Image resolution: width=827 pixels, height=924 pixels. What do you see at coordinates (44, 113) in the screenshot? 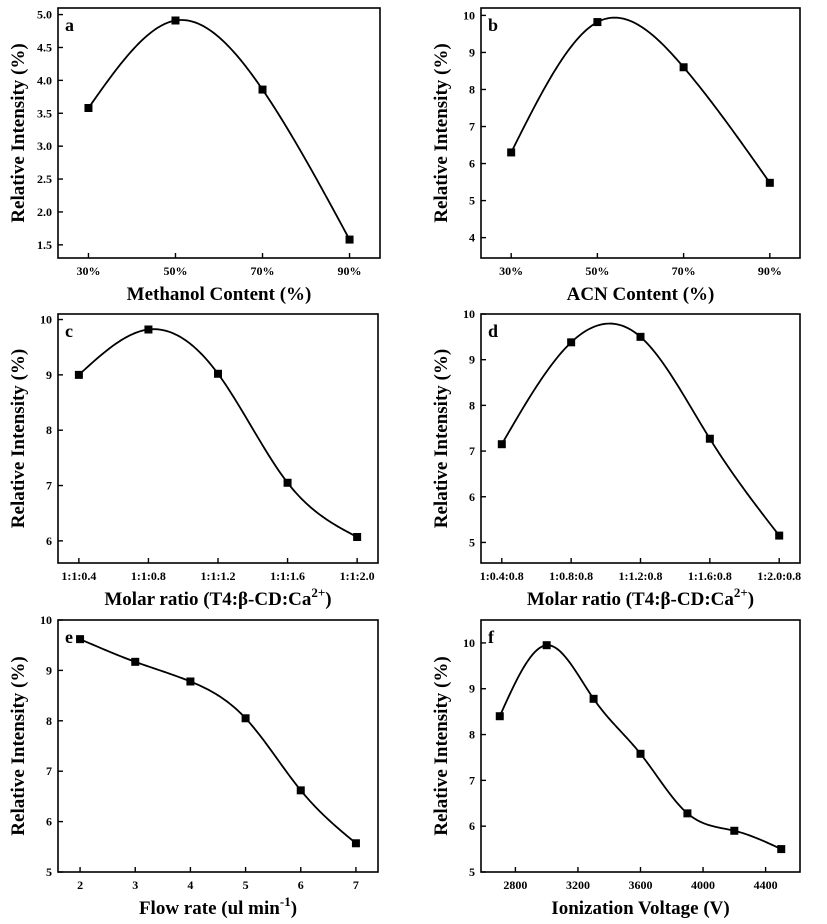
I see `y-tick-label: 3.5` at bounding box center [44, 113].